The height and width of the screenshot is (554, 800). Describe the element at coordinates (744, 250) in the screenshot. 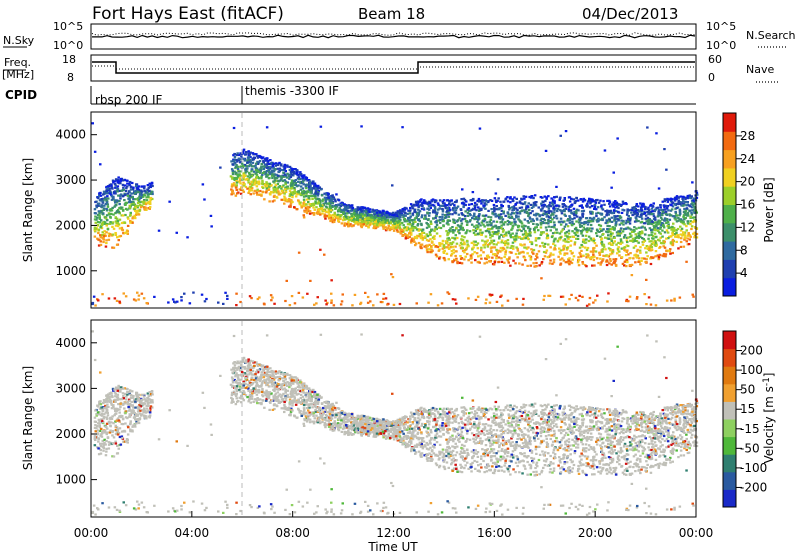

I see `power-colorbar-tick-label: 8` at that location.